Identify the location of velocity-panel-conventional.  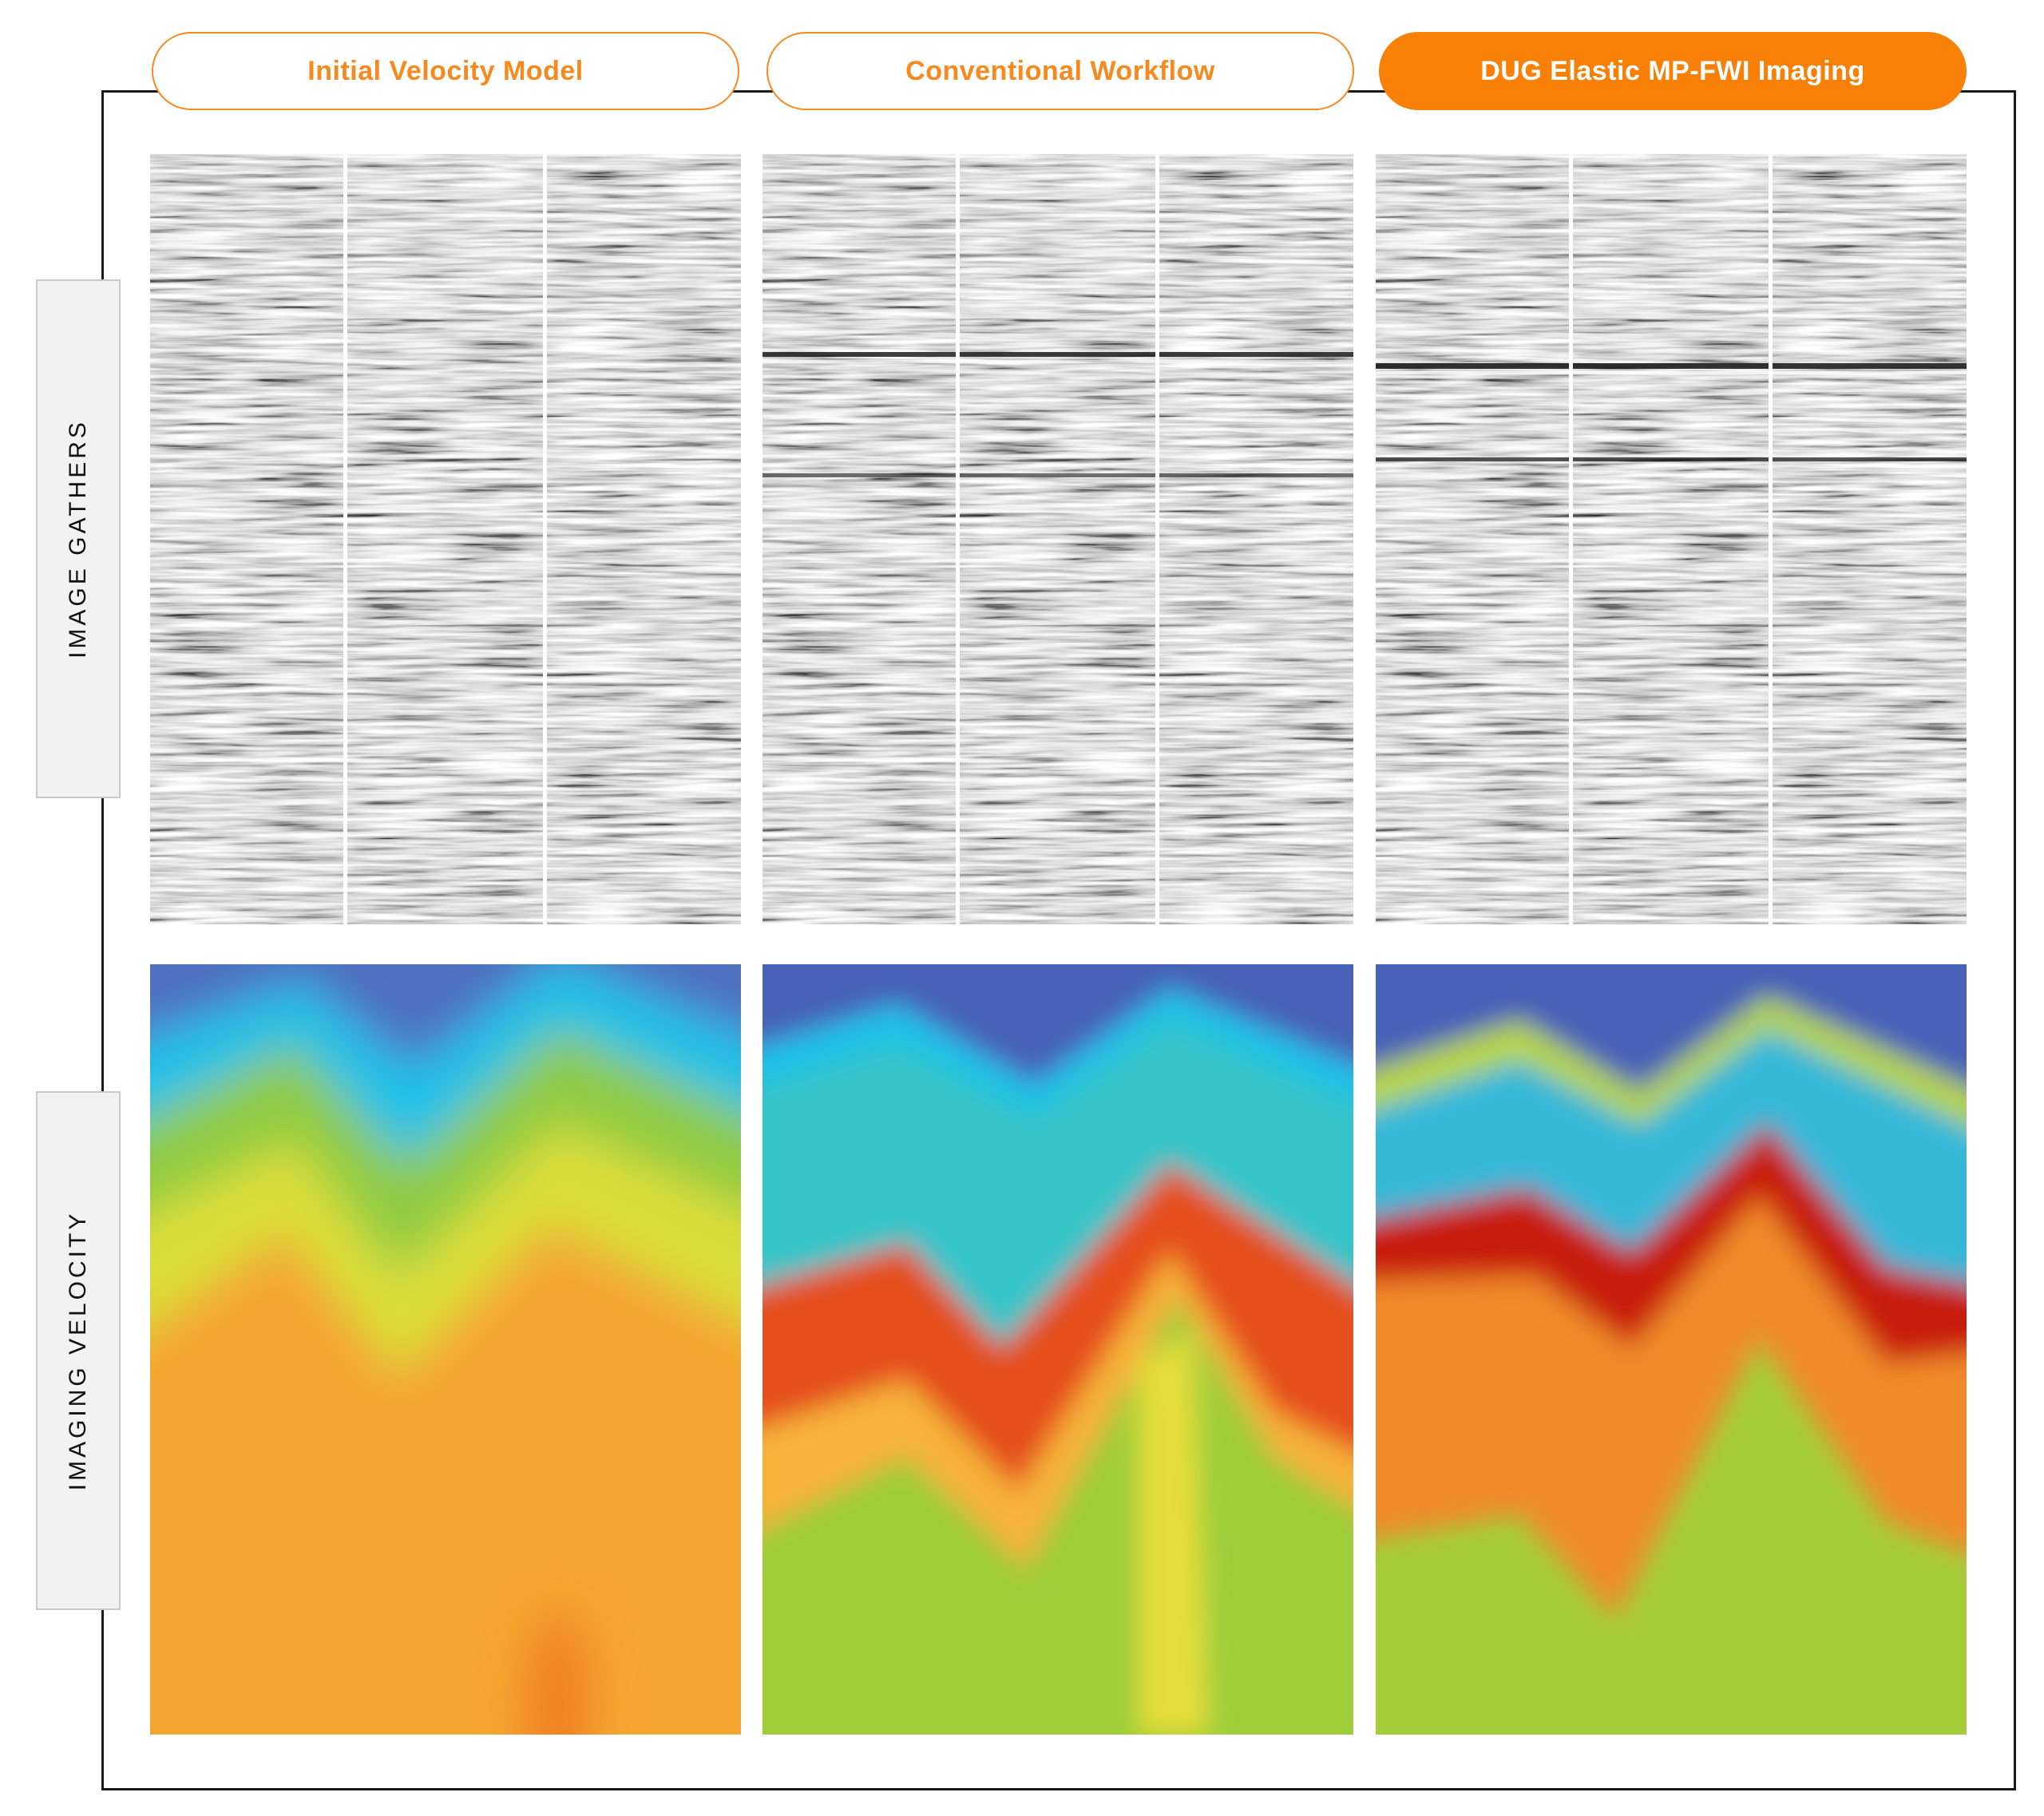
(1058, 1350).